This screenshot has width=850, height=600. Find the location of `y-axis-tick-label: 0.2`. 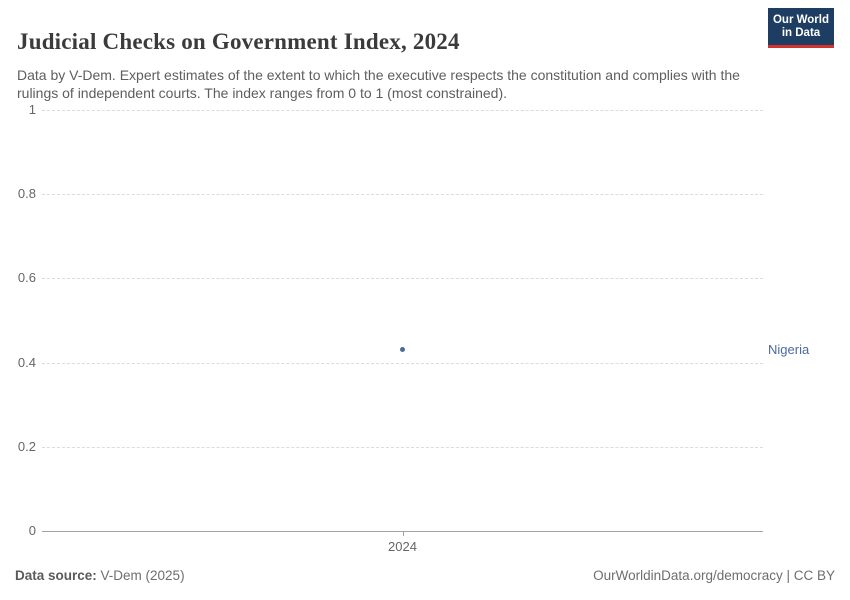

y-axis-tick-label: 0.2 is located at coordinates (26, 446).